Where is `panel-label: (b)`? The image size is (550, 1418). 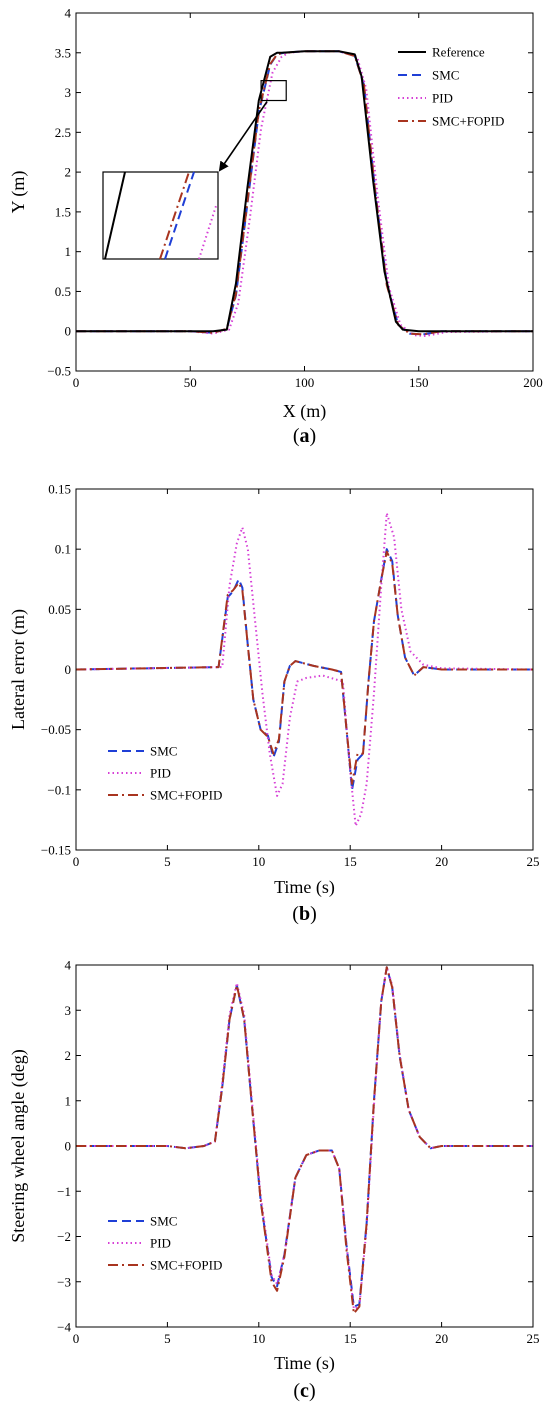 panel-label: (b) is located at coordinates (304, 914).